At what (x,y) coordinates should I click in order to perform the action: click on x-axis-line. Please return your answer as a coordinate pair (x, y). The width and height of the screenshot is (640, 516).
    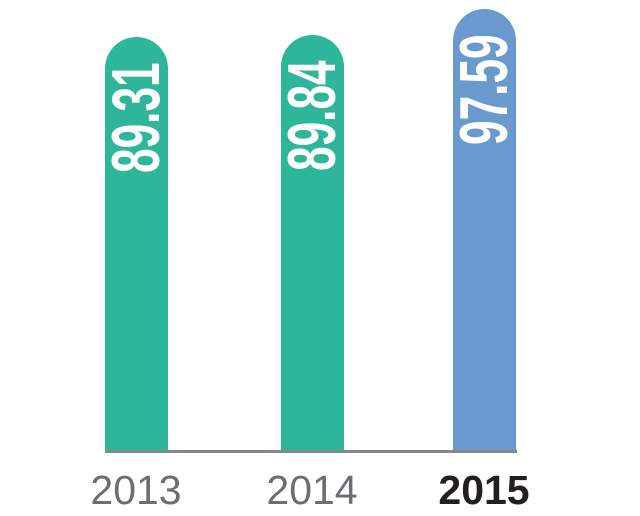
    Looking at the image, I should click on (311, 451).